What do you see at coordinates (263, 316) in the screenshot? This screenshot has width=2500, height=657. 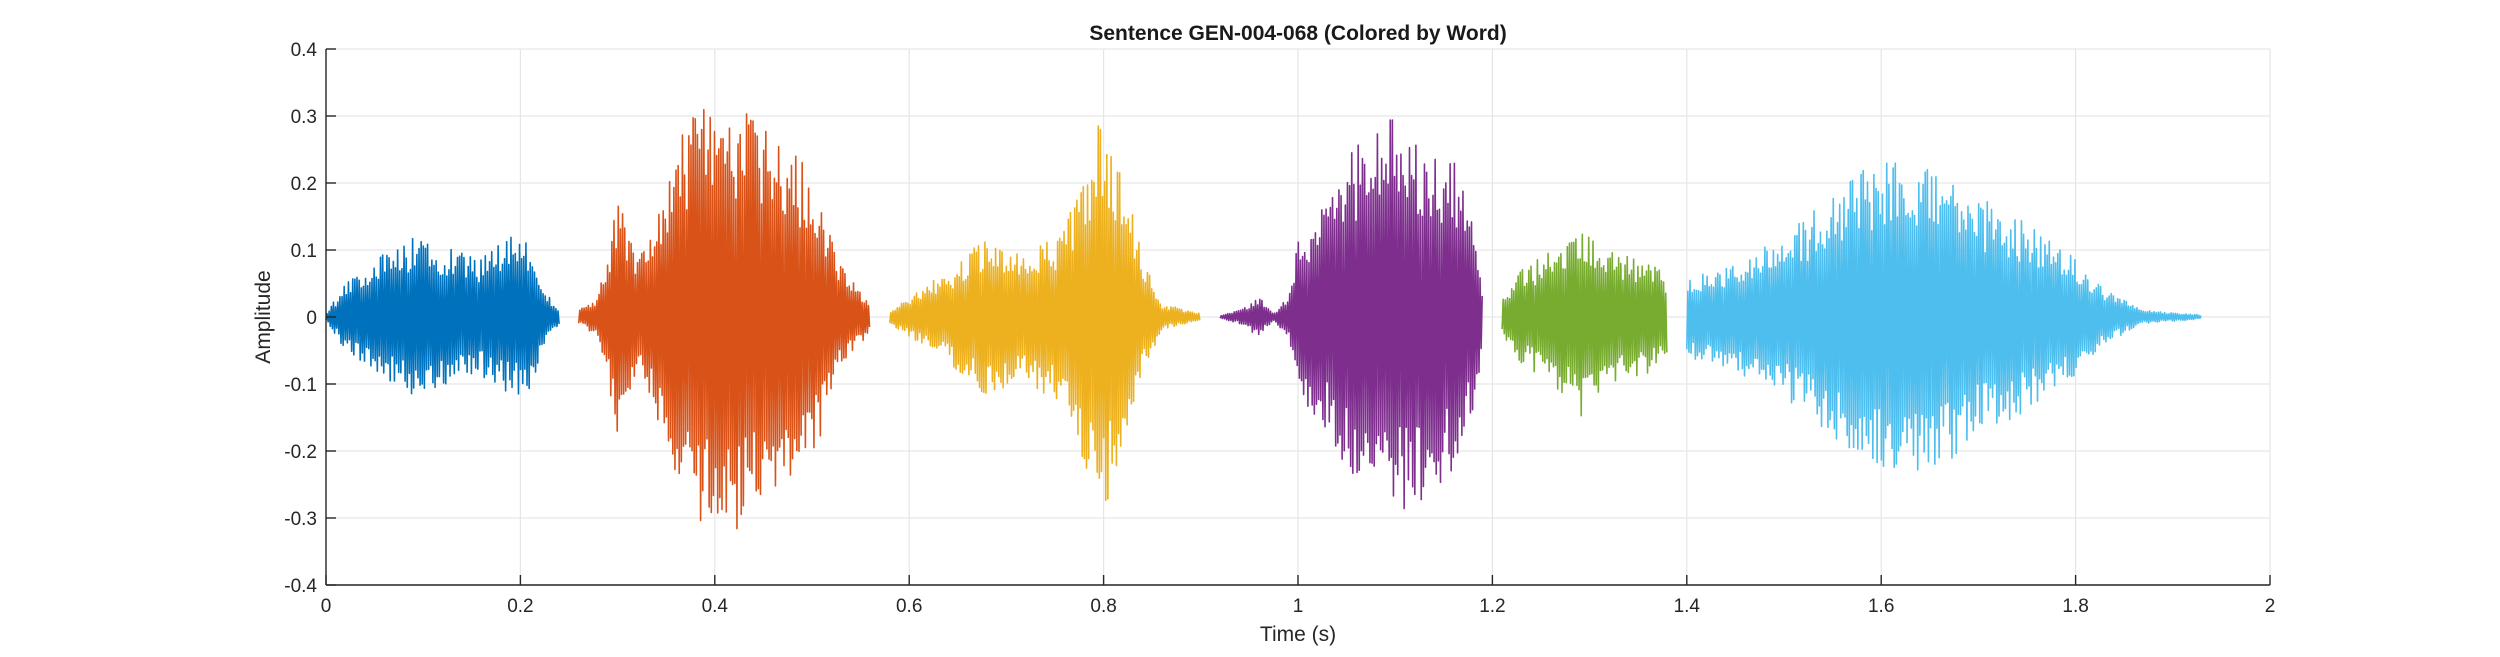 I see `y-axis-label: Amplitude` at bounding box center [263, 316].